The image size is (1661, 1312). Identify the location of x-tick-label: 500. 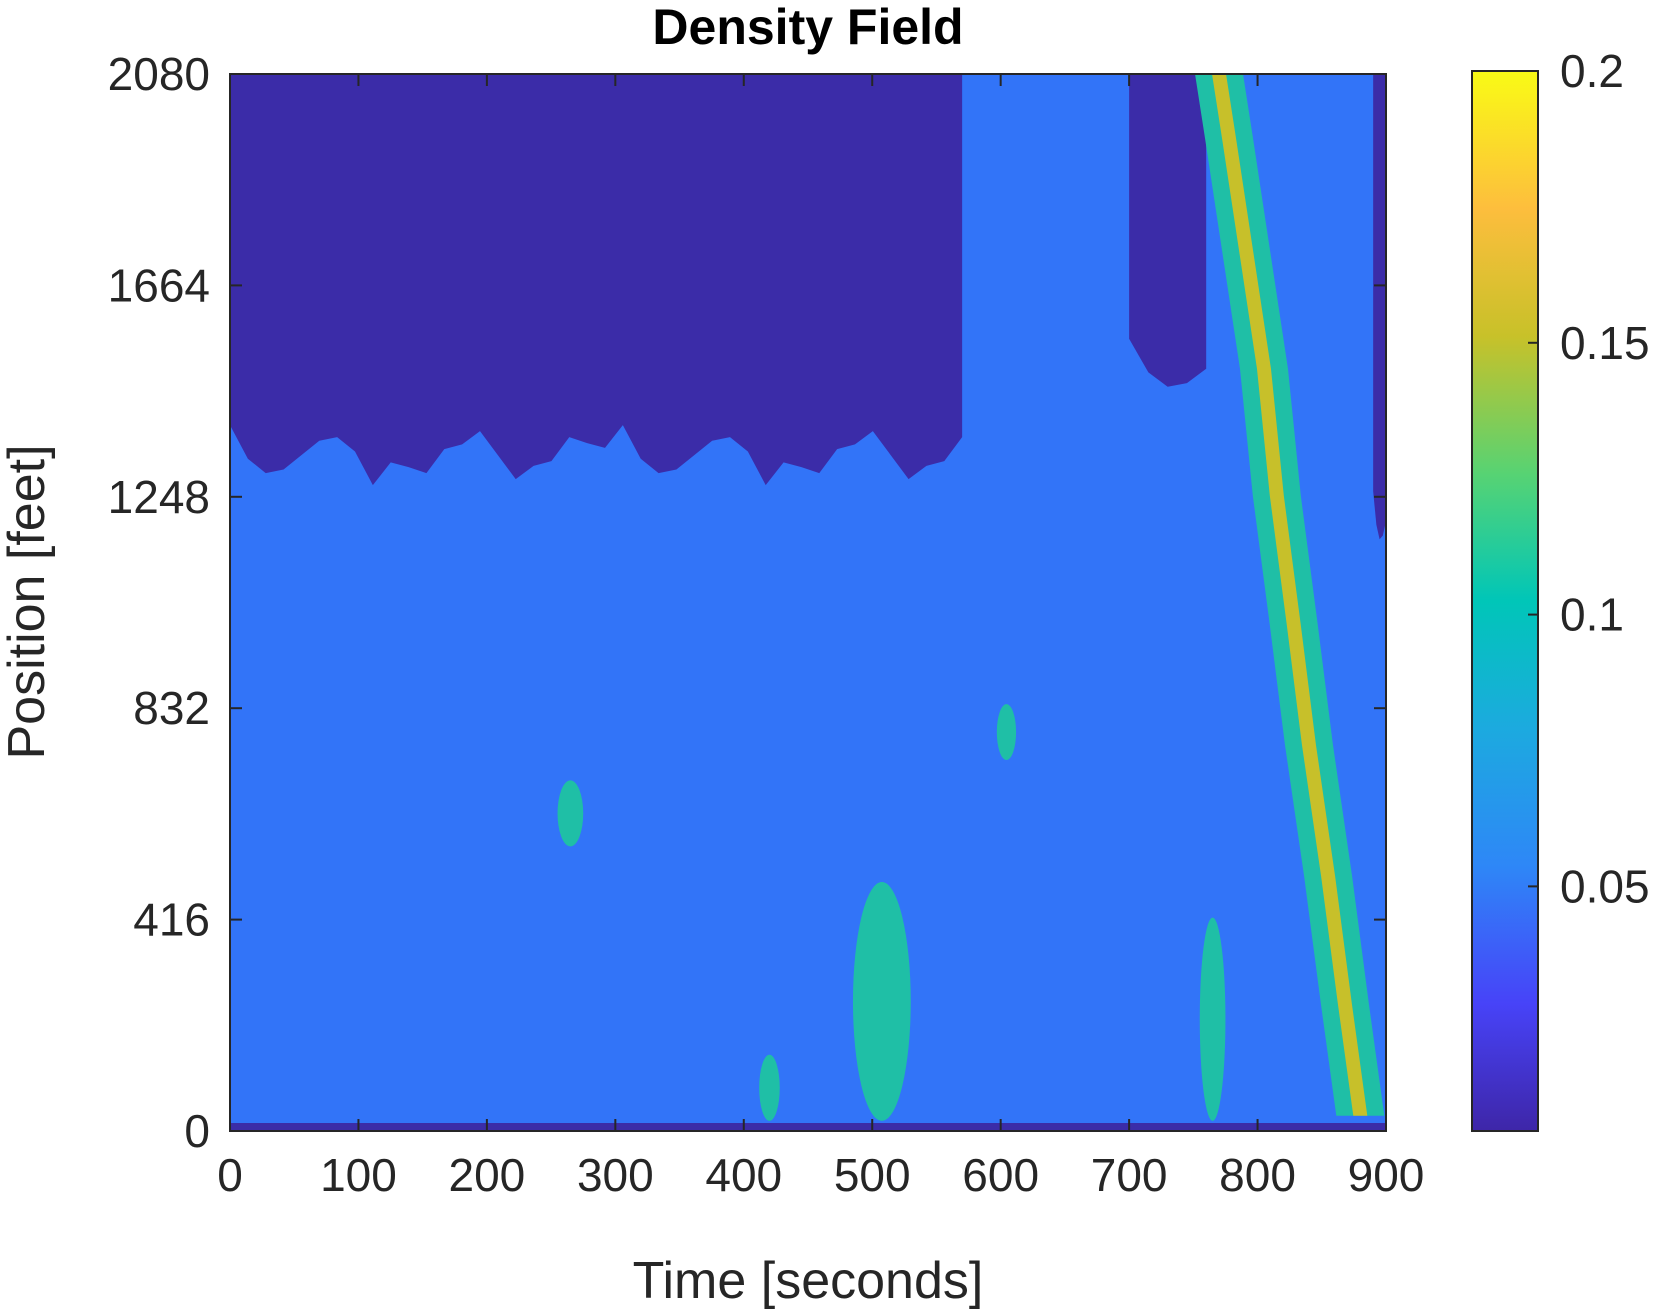
(872, 1175).